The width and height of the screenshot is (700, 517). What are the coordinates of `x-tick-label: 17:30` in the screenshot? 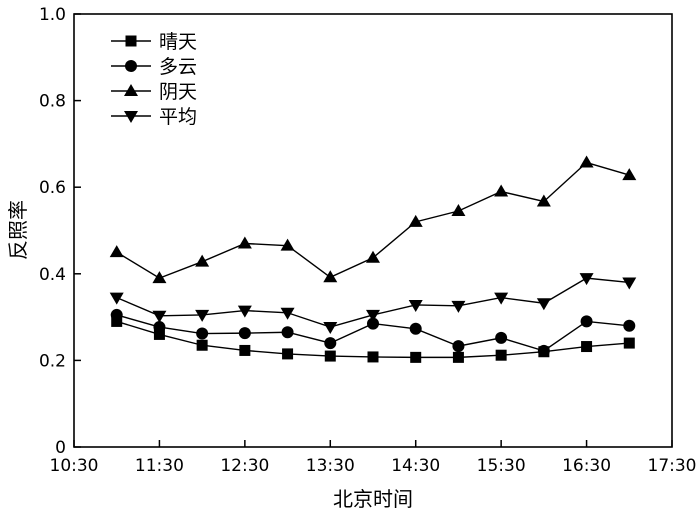 It's located at (672, 466).